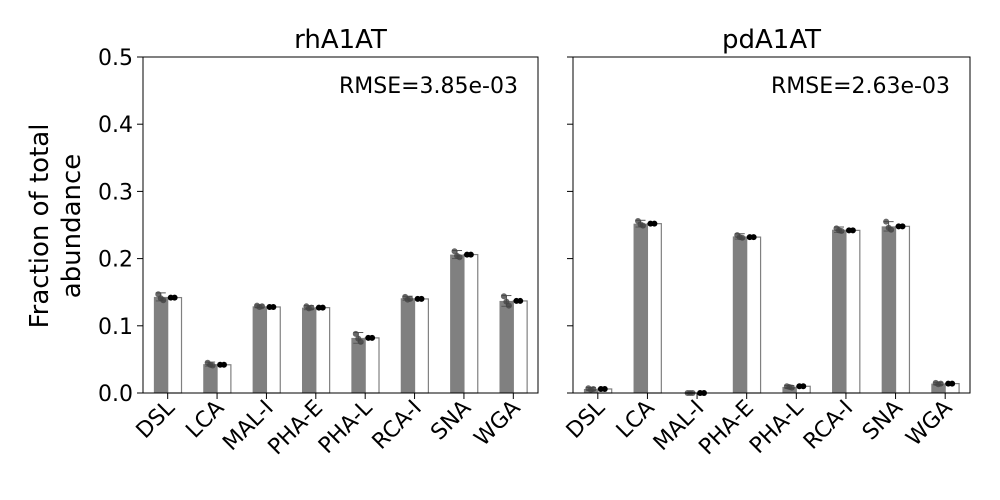 The width and height of the screenshot is (1000, 500). I want to click on y-tick-label: 0.4, so click(115, 125).